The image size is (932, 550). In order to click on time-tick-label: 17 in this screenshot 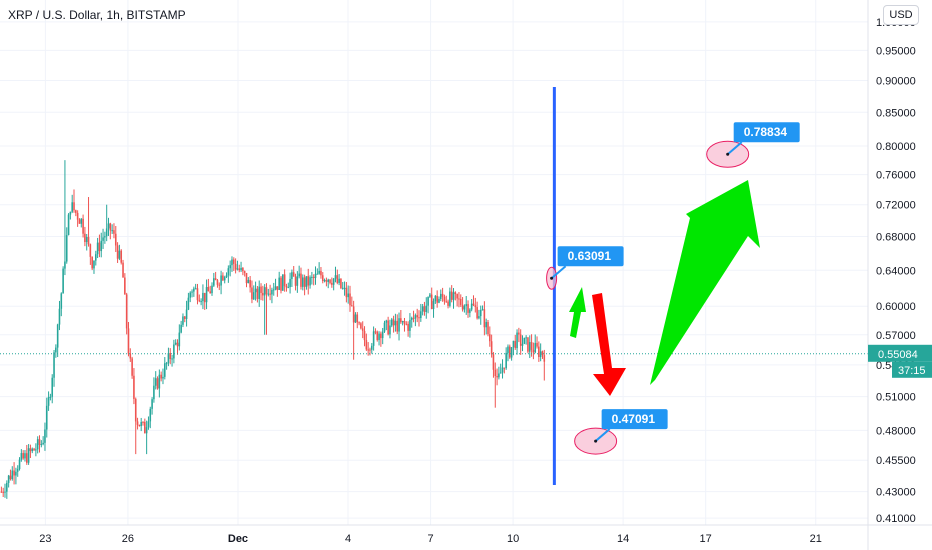, I will do `click(706, 539)`.